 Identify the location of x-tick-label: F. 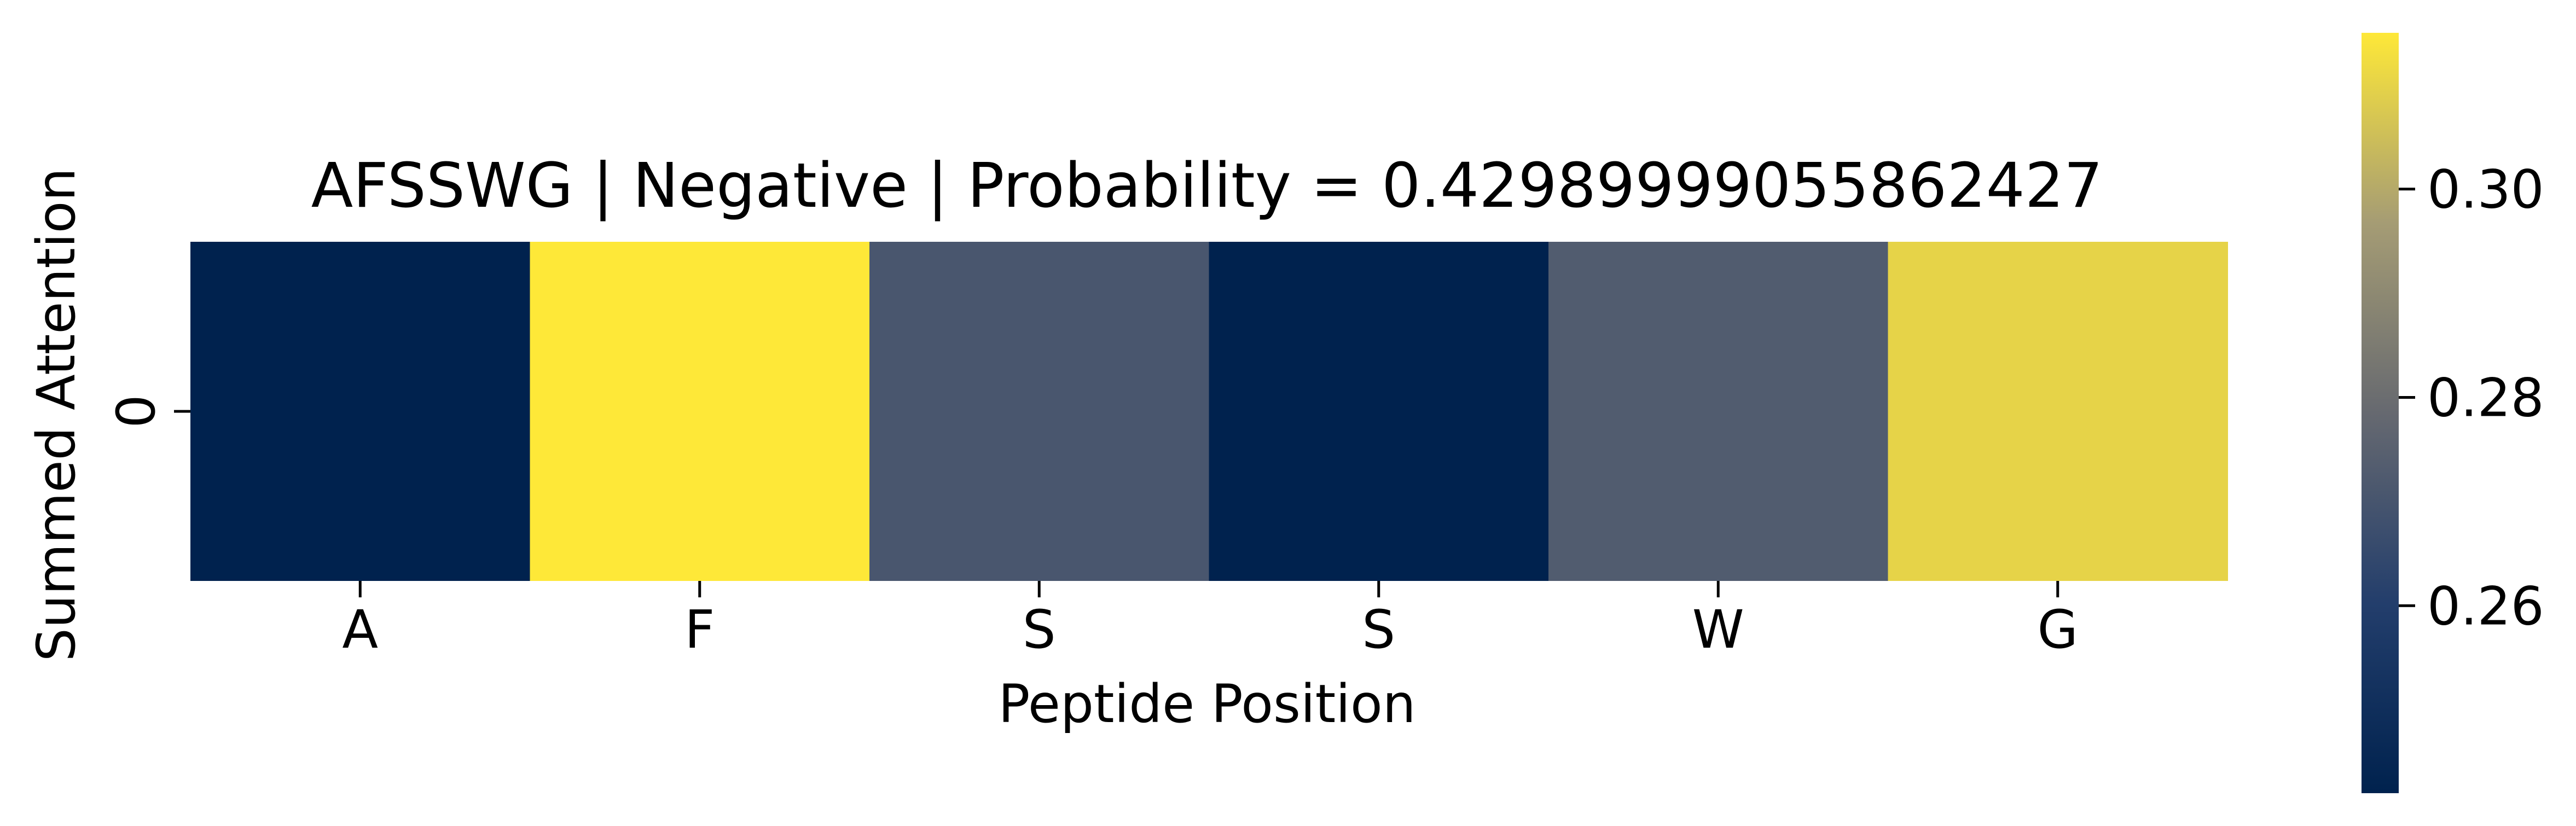
(699, 630).